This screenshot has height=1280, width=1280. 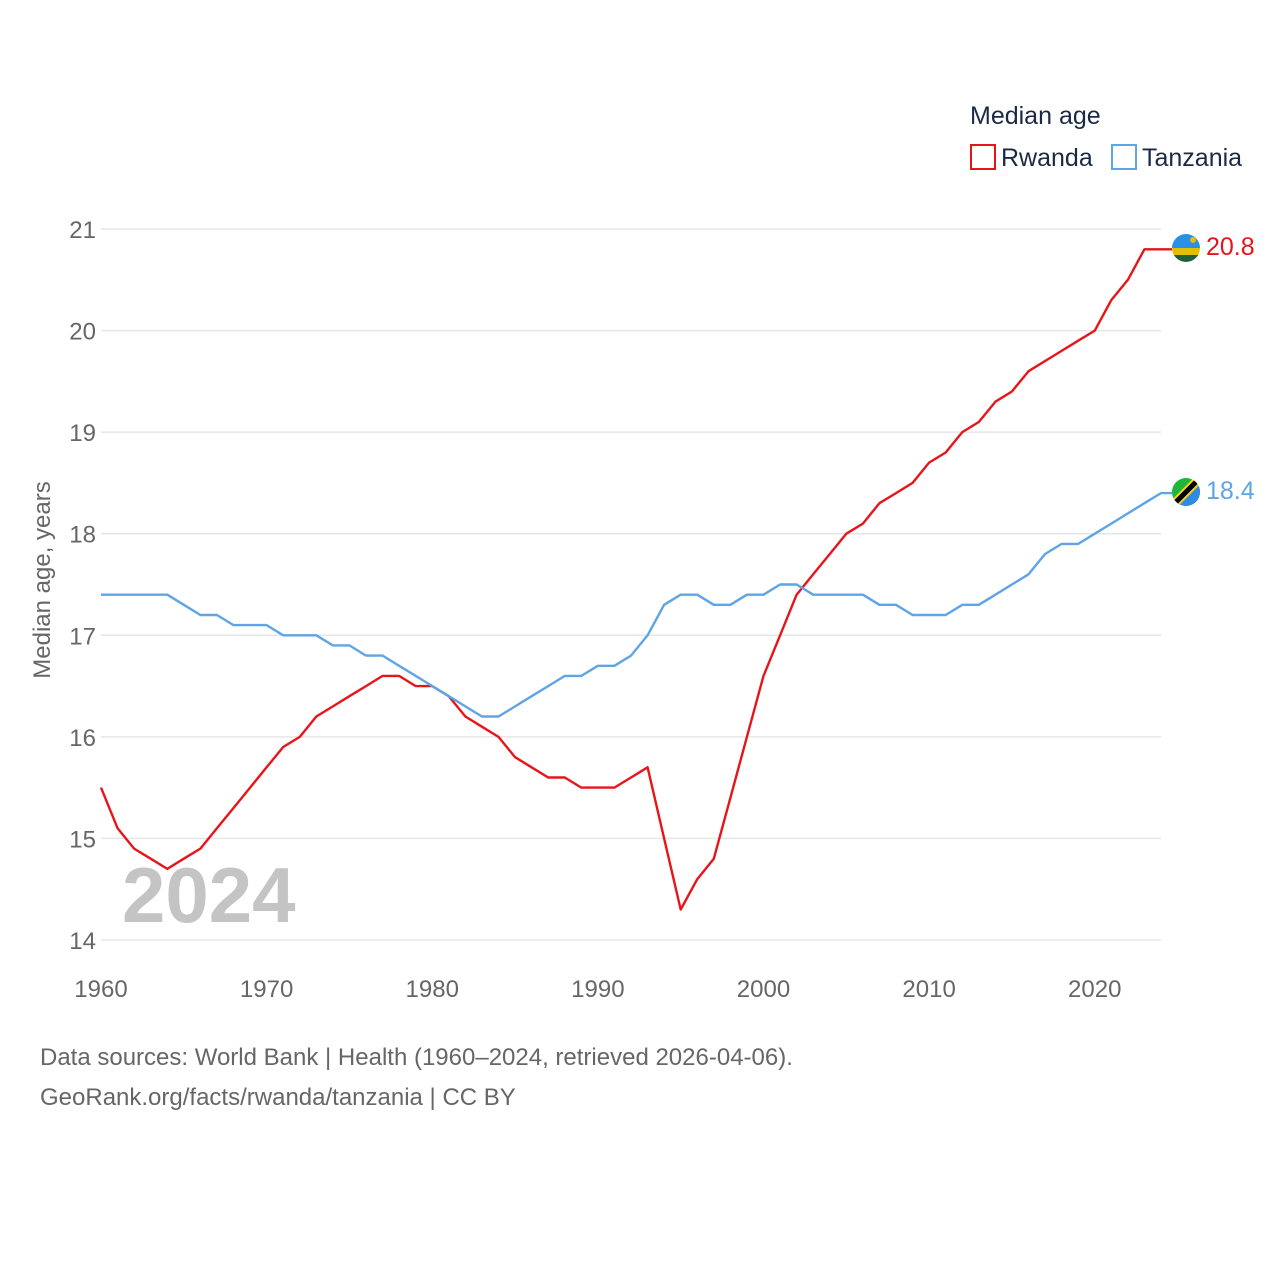 I want to click on end-label-tanzania: 18.4, so click(x=1230, y=491).